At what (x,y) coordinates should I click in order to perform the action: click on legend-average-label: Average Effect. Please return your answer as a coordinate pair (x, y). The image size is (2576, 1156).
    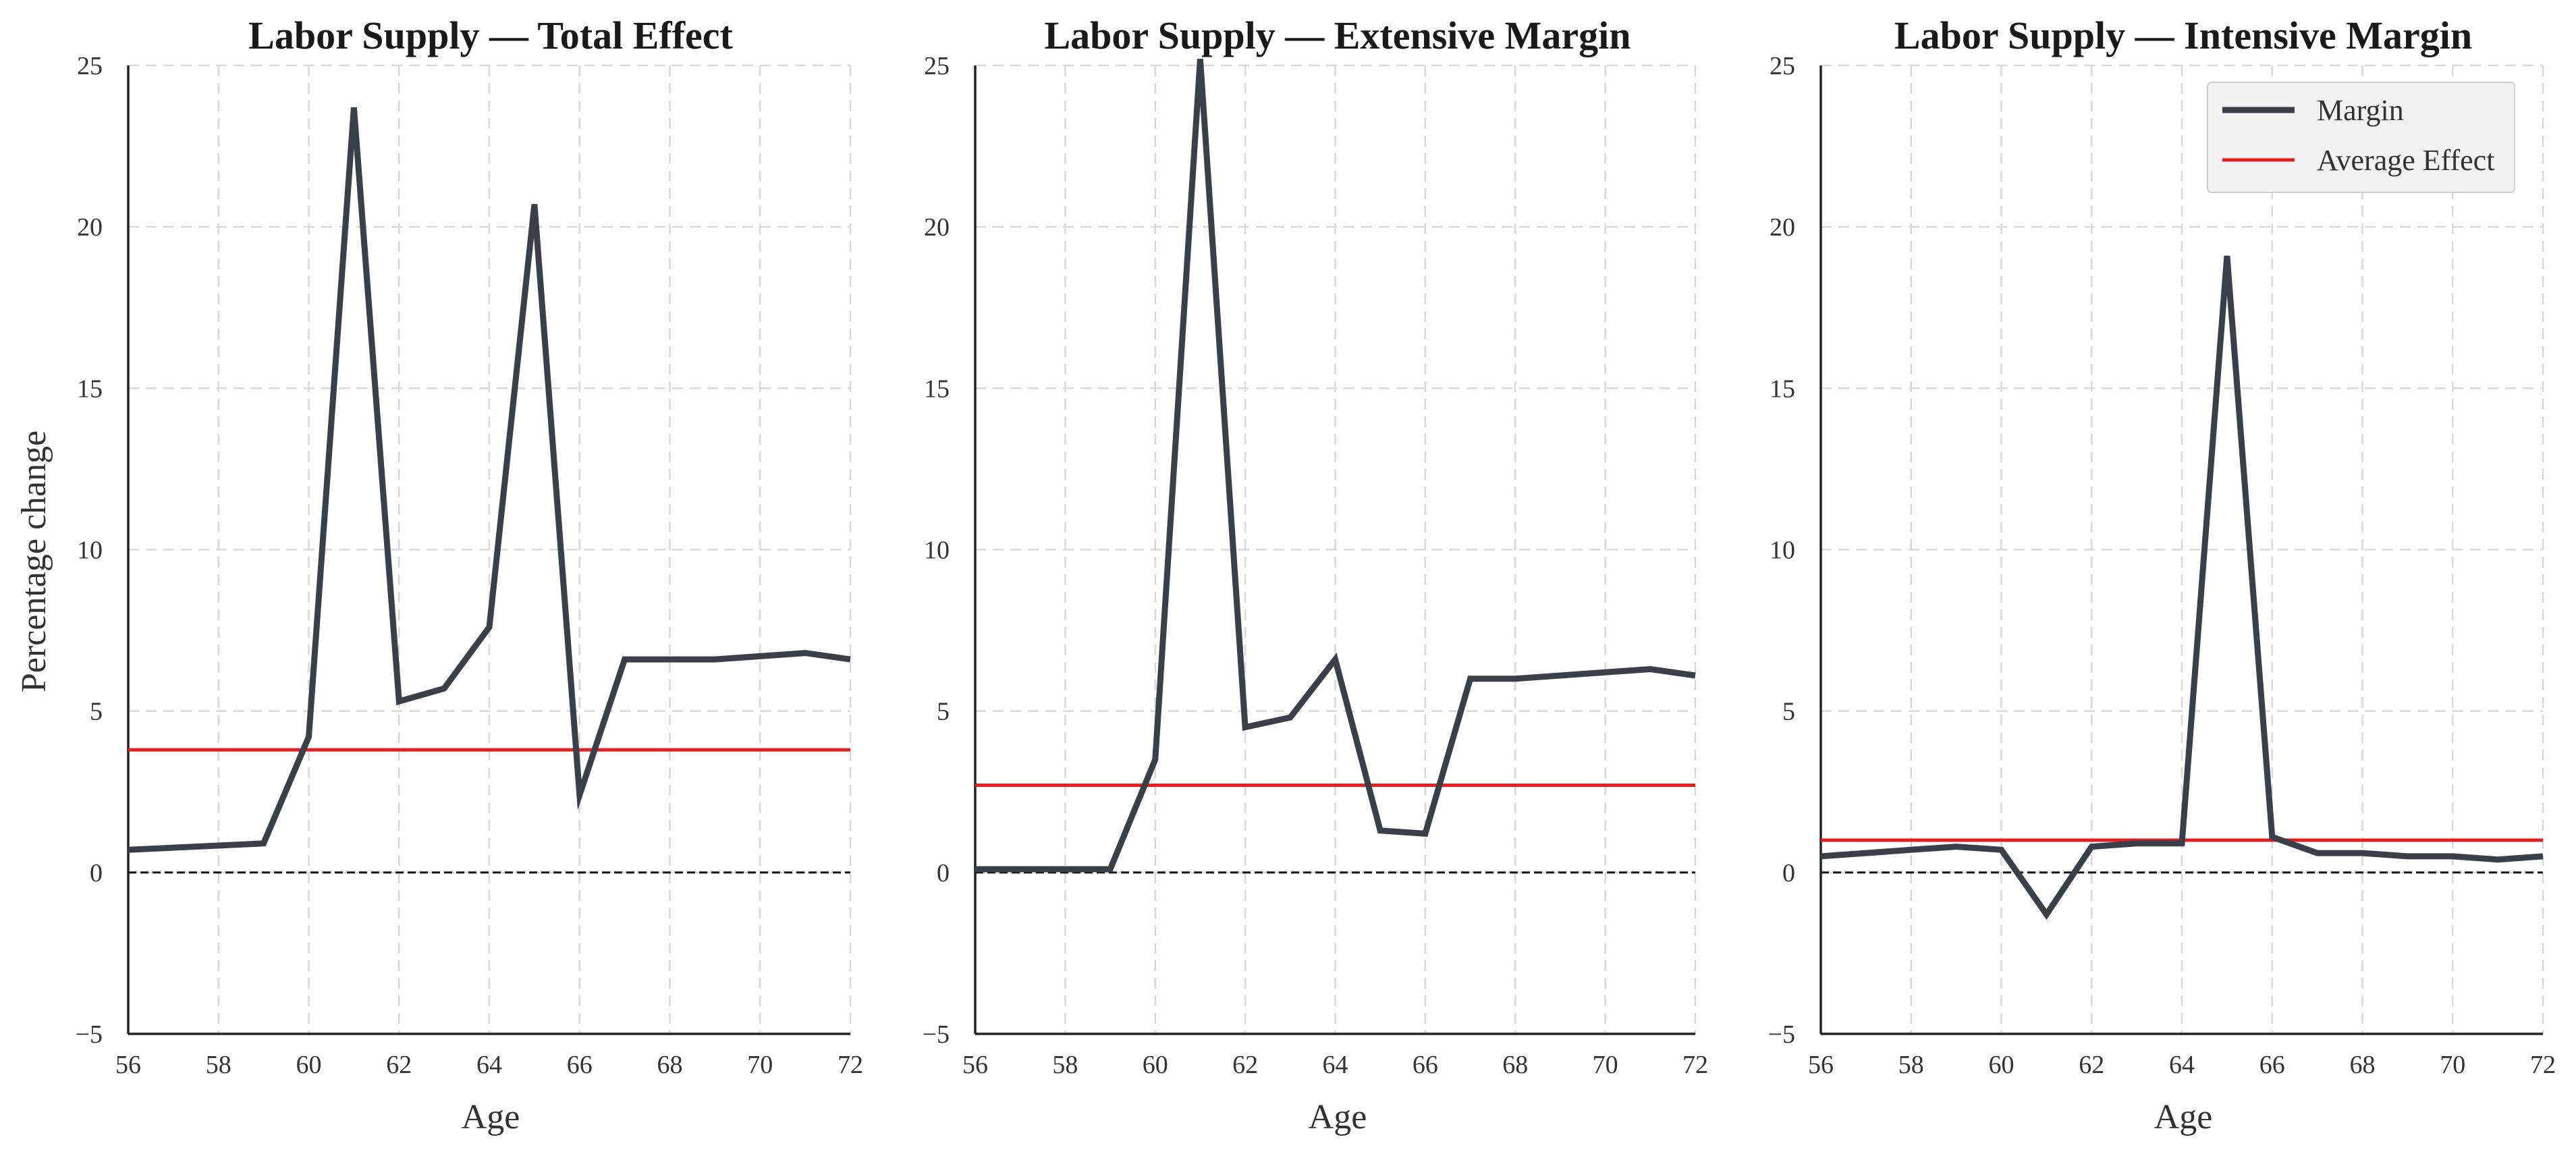
    Looking at the image, I should click on (2405, 160).